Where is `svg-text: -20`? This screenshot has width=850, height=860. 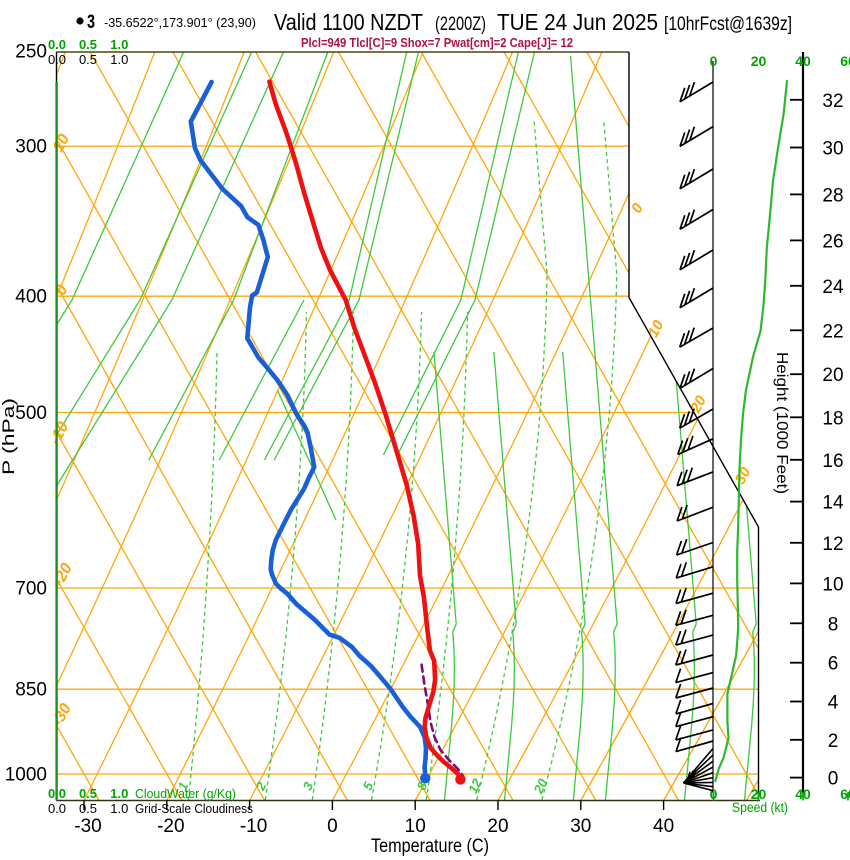
svg-text: -20 is located at coordinates (170, 826).